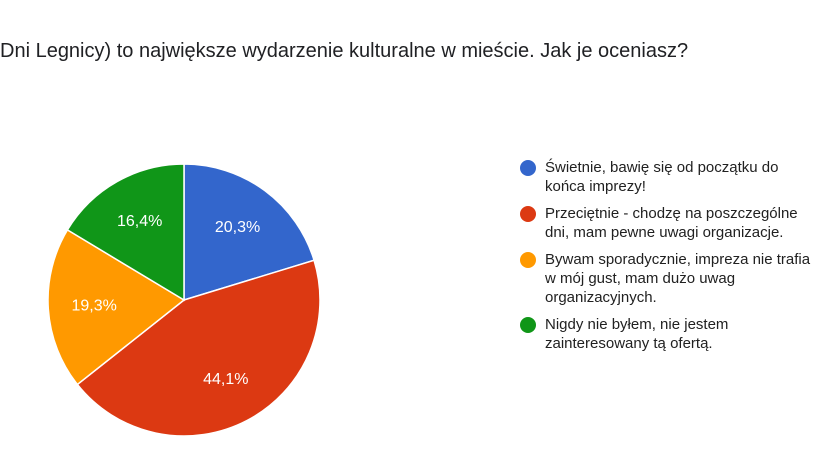 This screenshot has width=840, height=454. I want to click on legend-label-line: dni, mam pewne uwagi organizacje., so click(664, 232).